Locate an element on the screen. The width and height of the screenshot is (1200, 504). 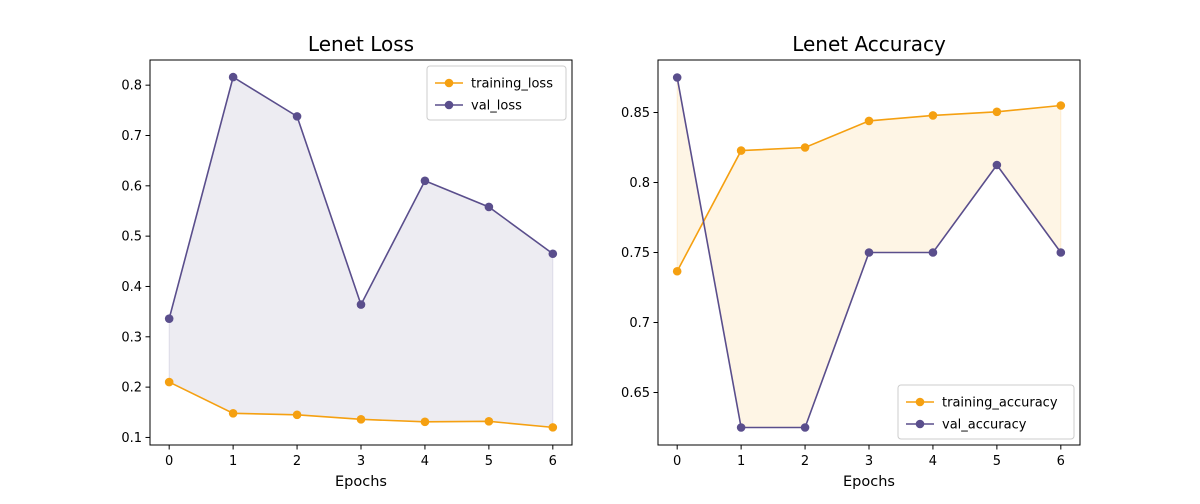
legend-label: training_accuracy is located at coordinates (1000, 403).